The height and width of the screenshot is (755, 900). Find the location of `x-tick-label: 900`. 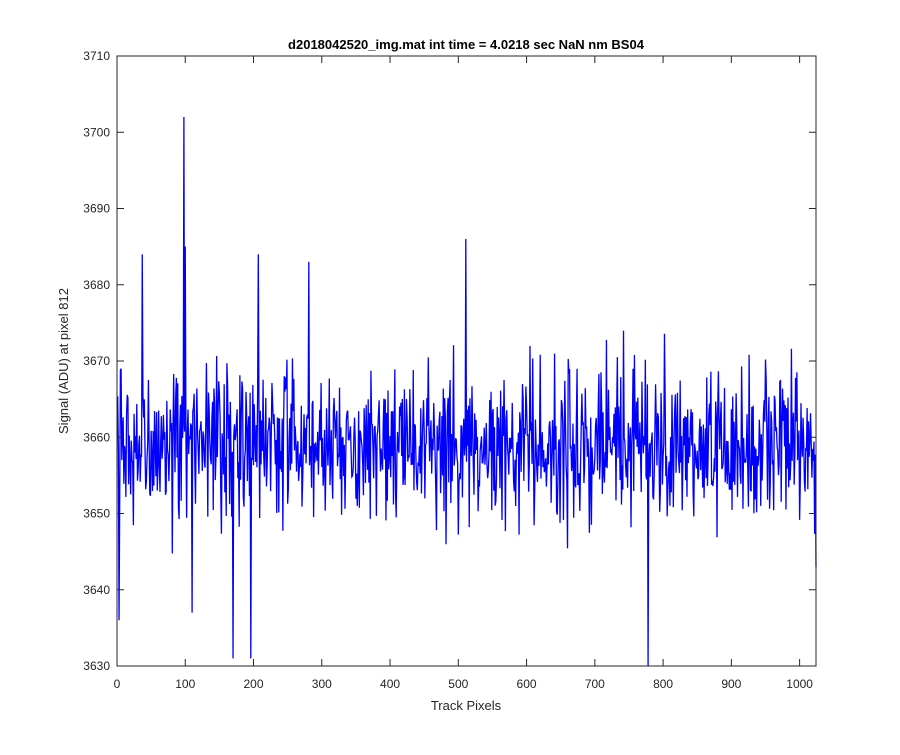

x-tick-label: 900 is located at coordinates (731, 684).